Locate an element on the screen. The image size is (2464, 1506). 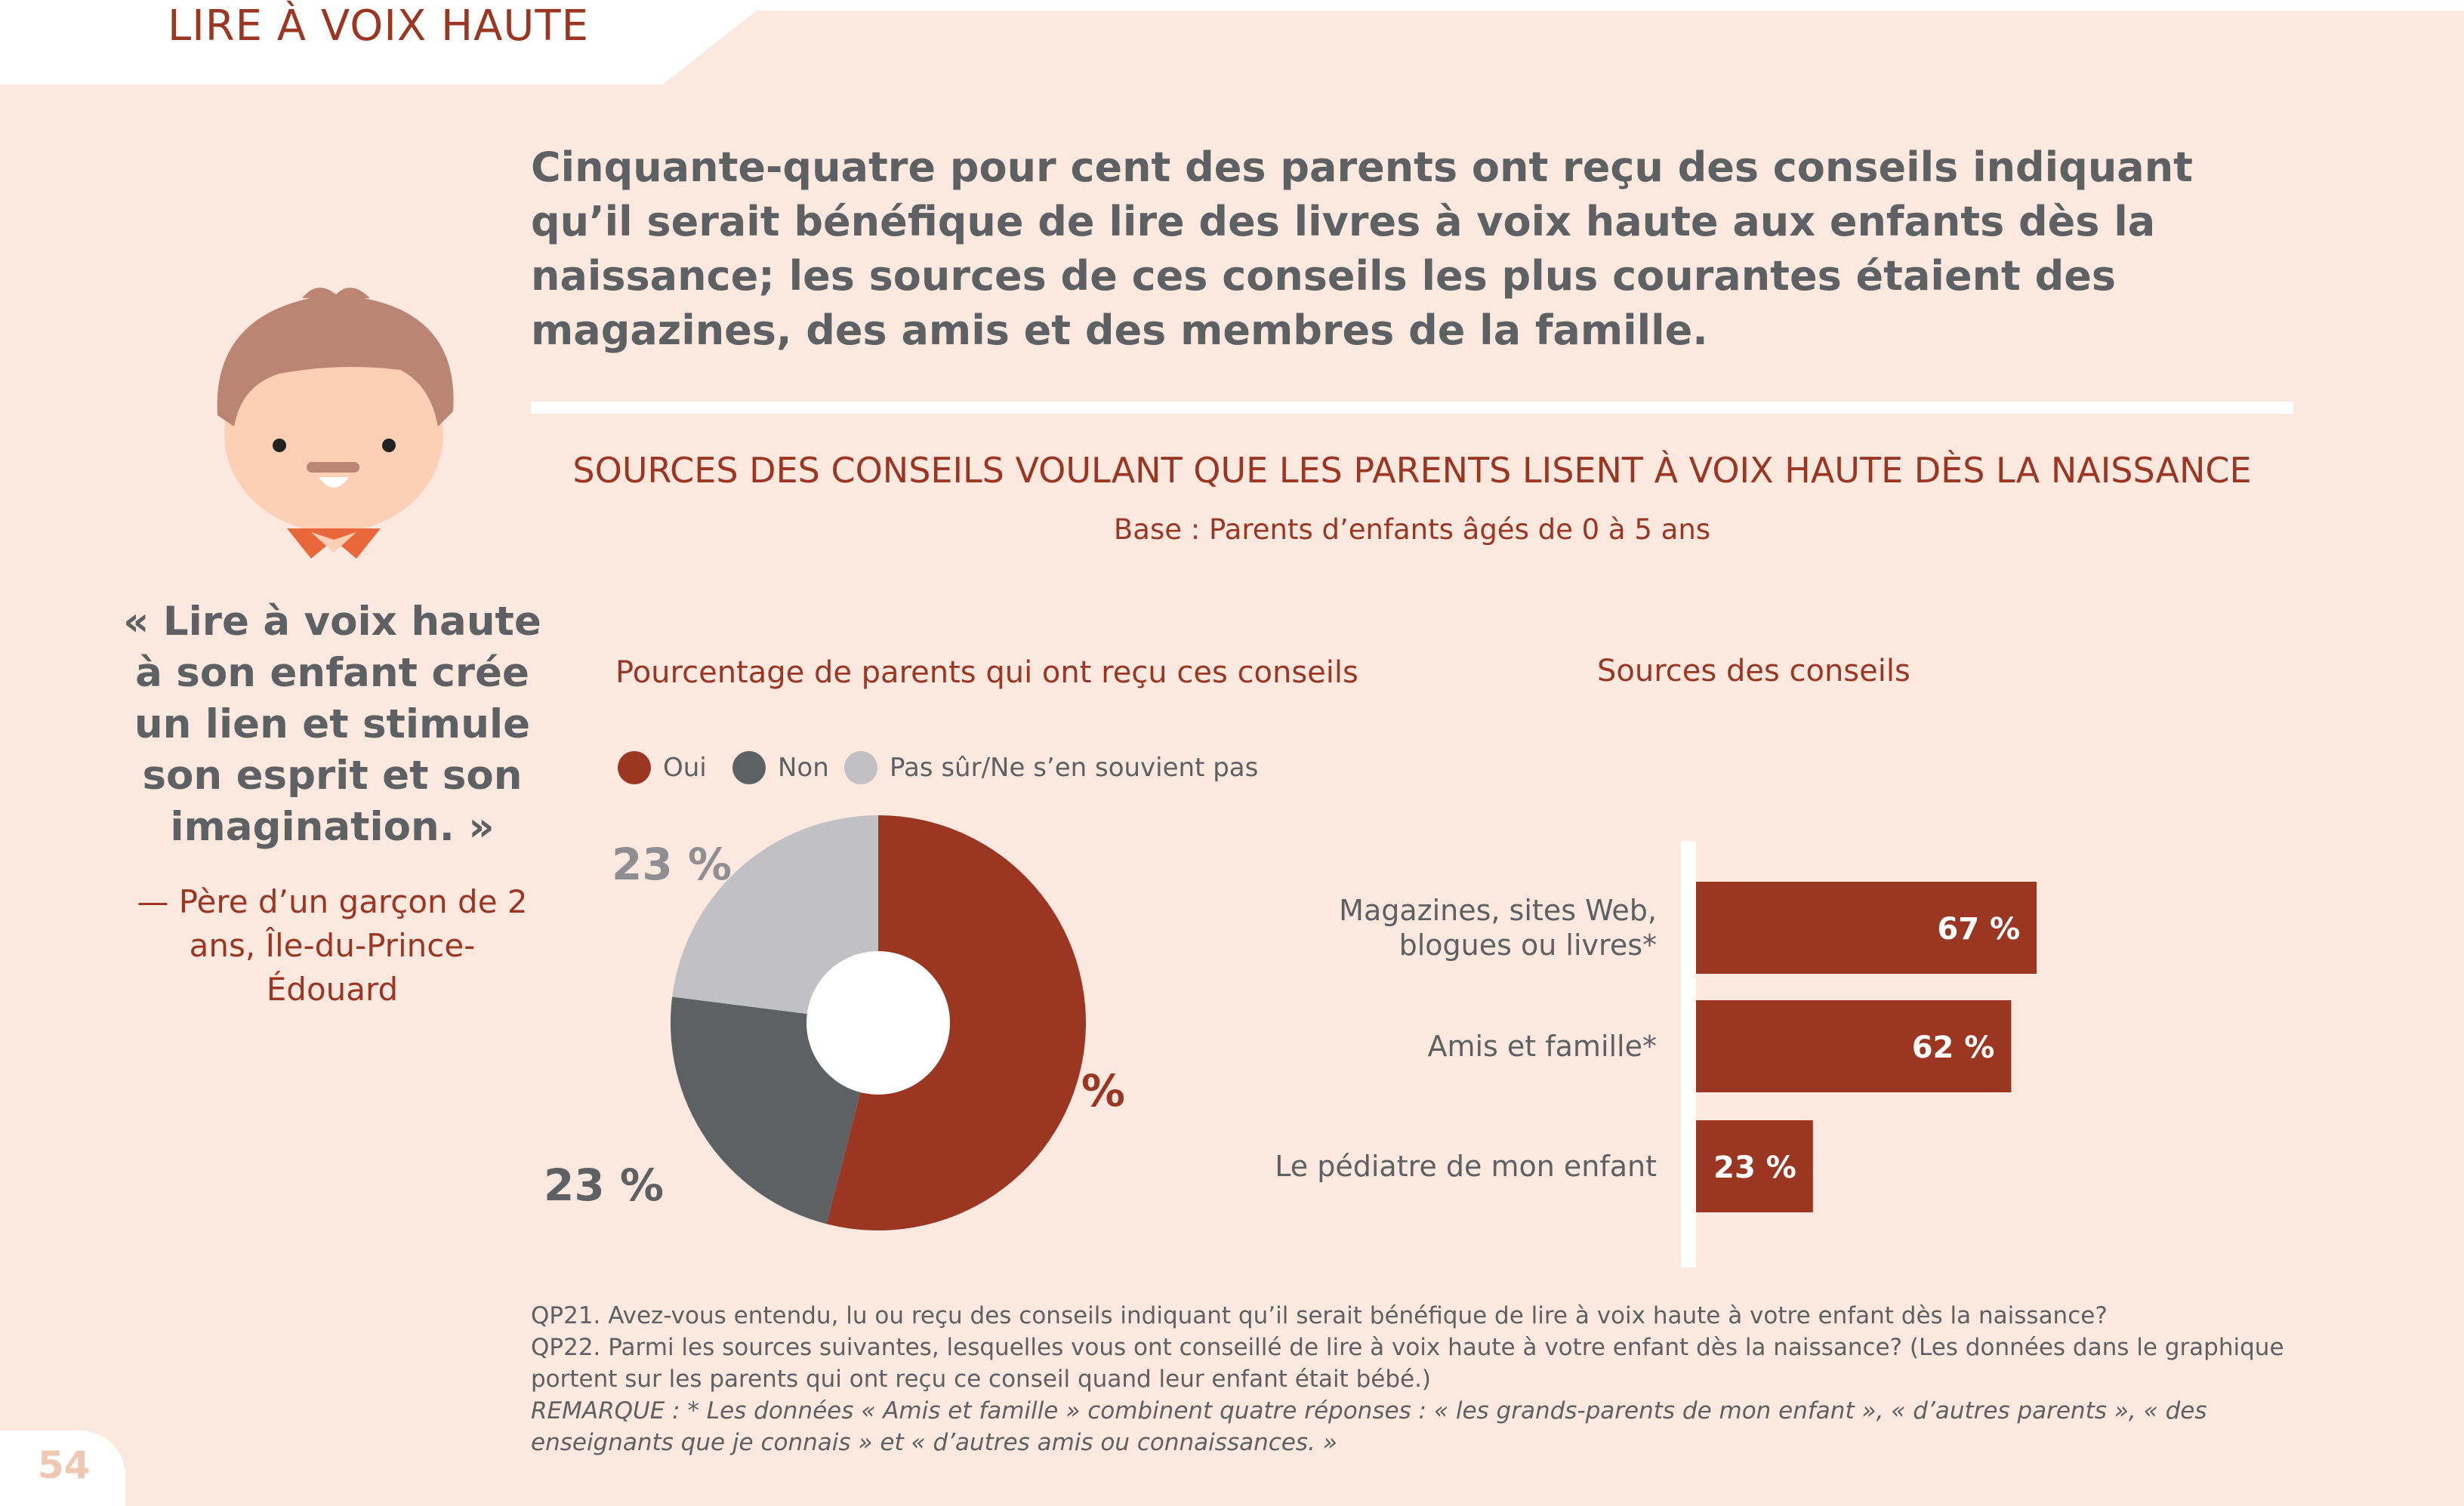
section-title: LIRE À VOIX HAUTE is located at coordinates (378, 26).